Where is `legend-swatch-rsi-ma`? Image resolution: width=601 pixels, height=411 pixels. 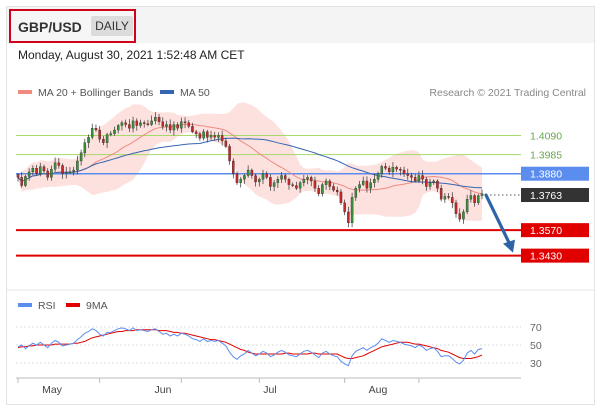
legend-swatch-rsi-ma is located at coordinates (73, 305).